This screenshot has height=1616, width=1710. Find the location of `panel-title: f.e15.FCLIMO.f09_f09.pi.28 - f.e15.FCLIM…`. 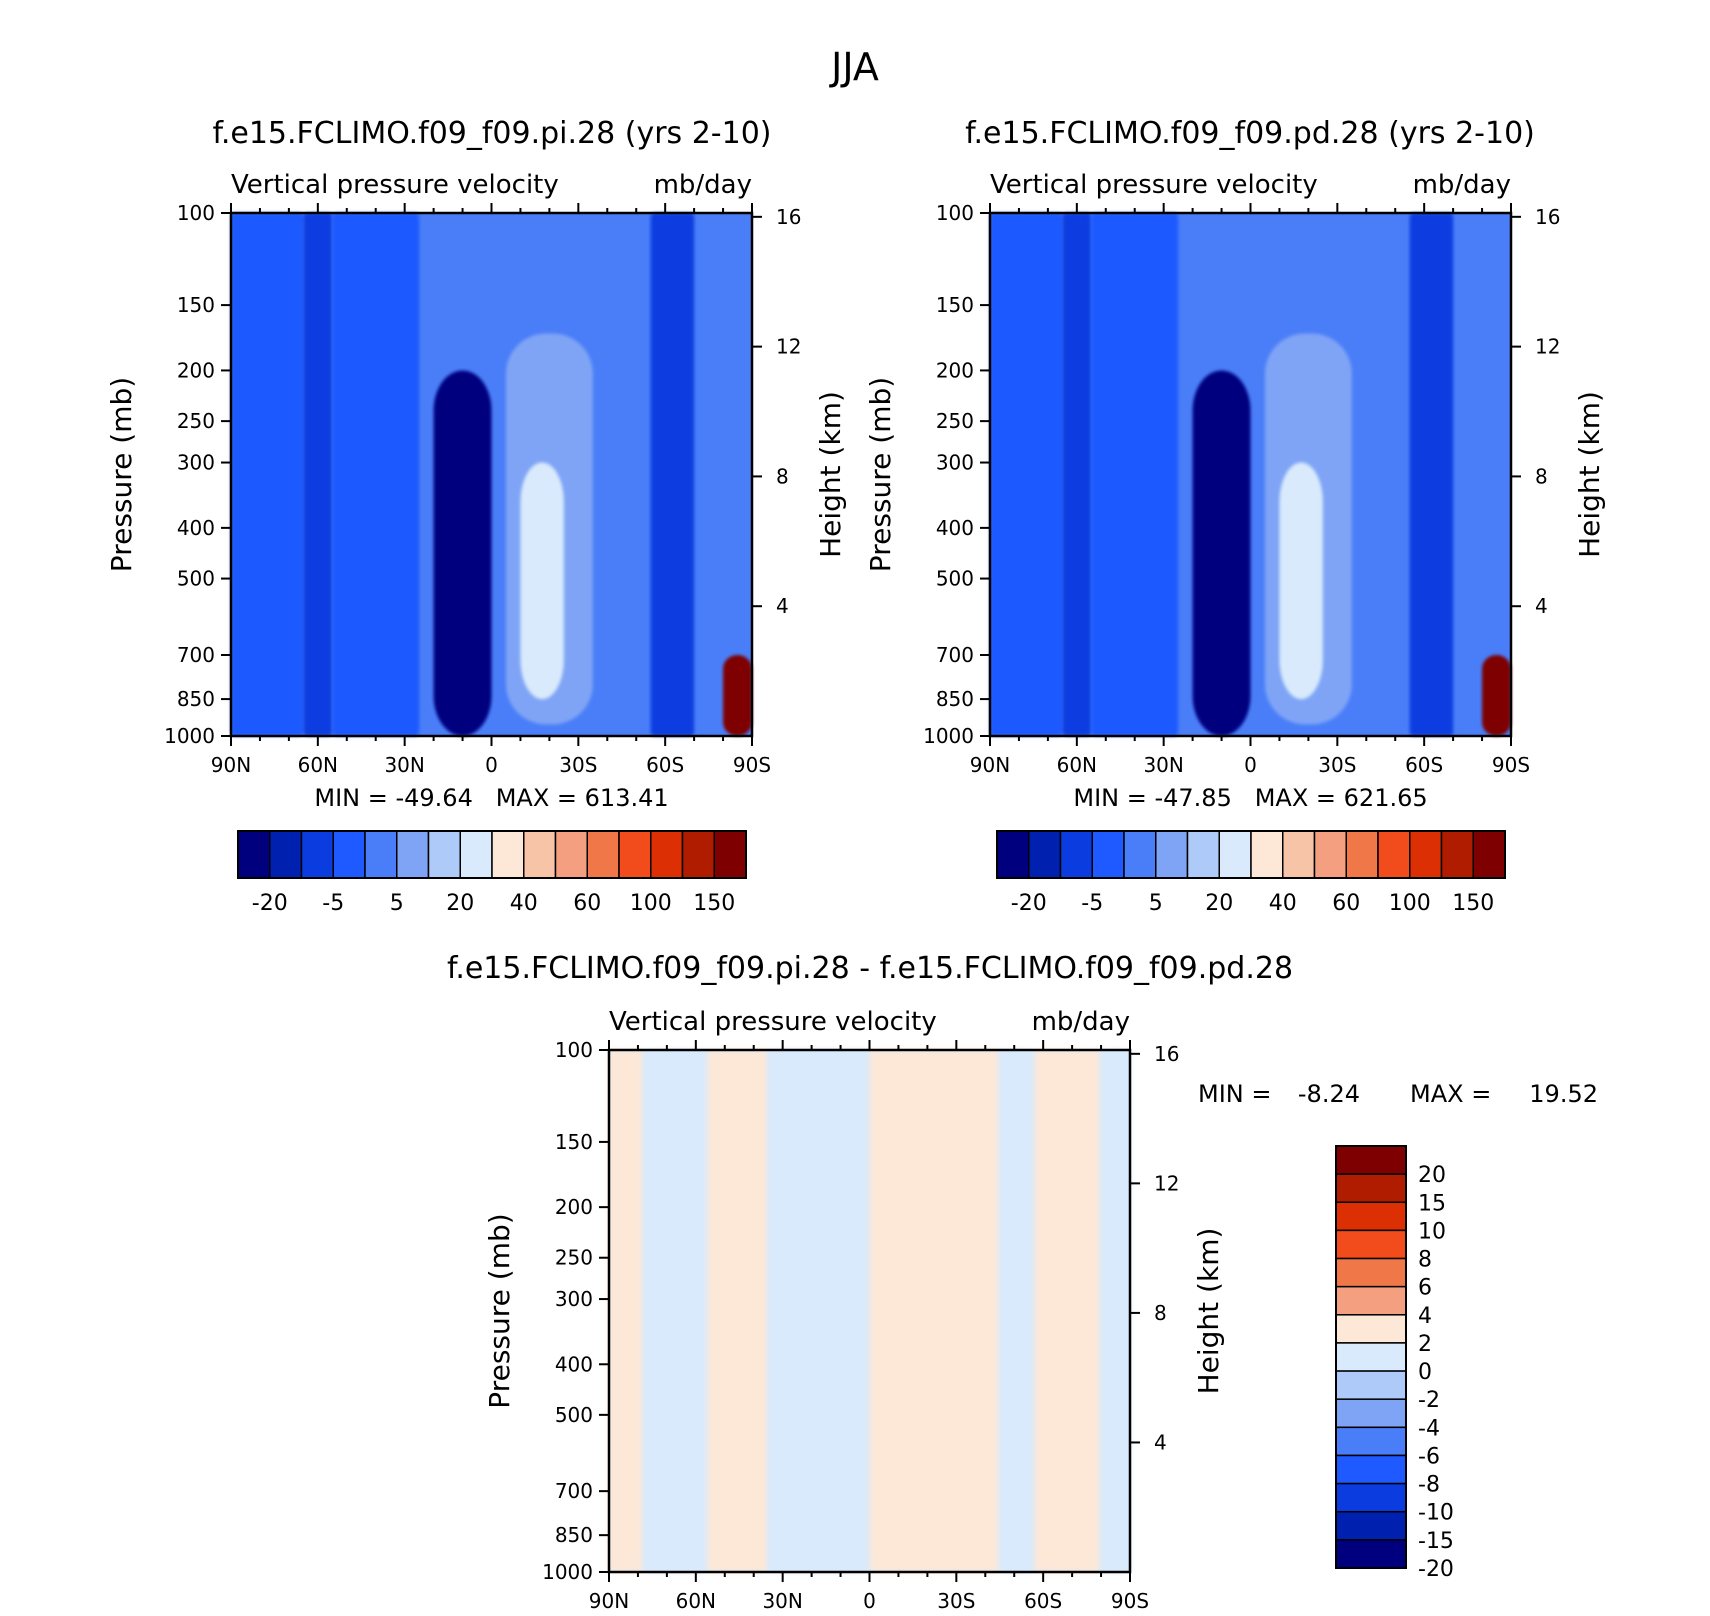

panel-title: f.e15.FCLIMO.f09_f09.pi.28 - f.e15.FCLIM… is located at coordinates (870, 968).